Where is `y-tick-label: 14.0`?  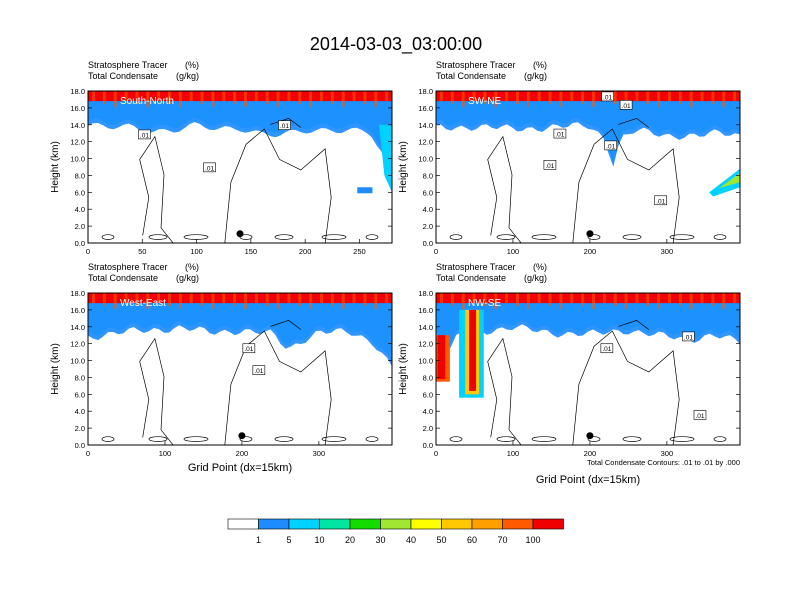 y-tick-label: 14.0 is located at coordinates (77, 125).